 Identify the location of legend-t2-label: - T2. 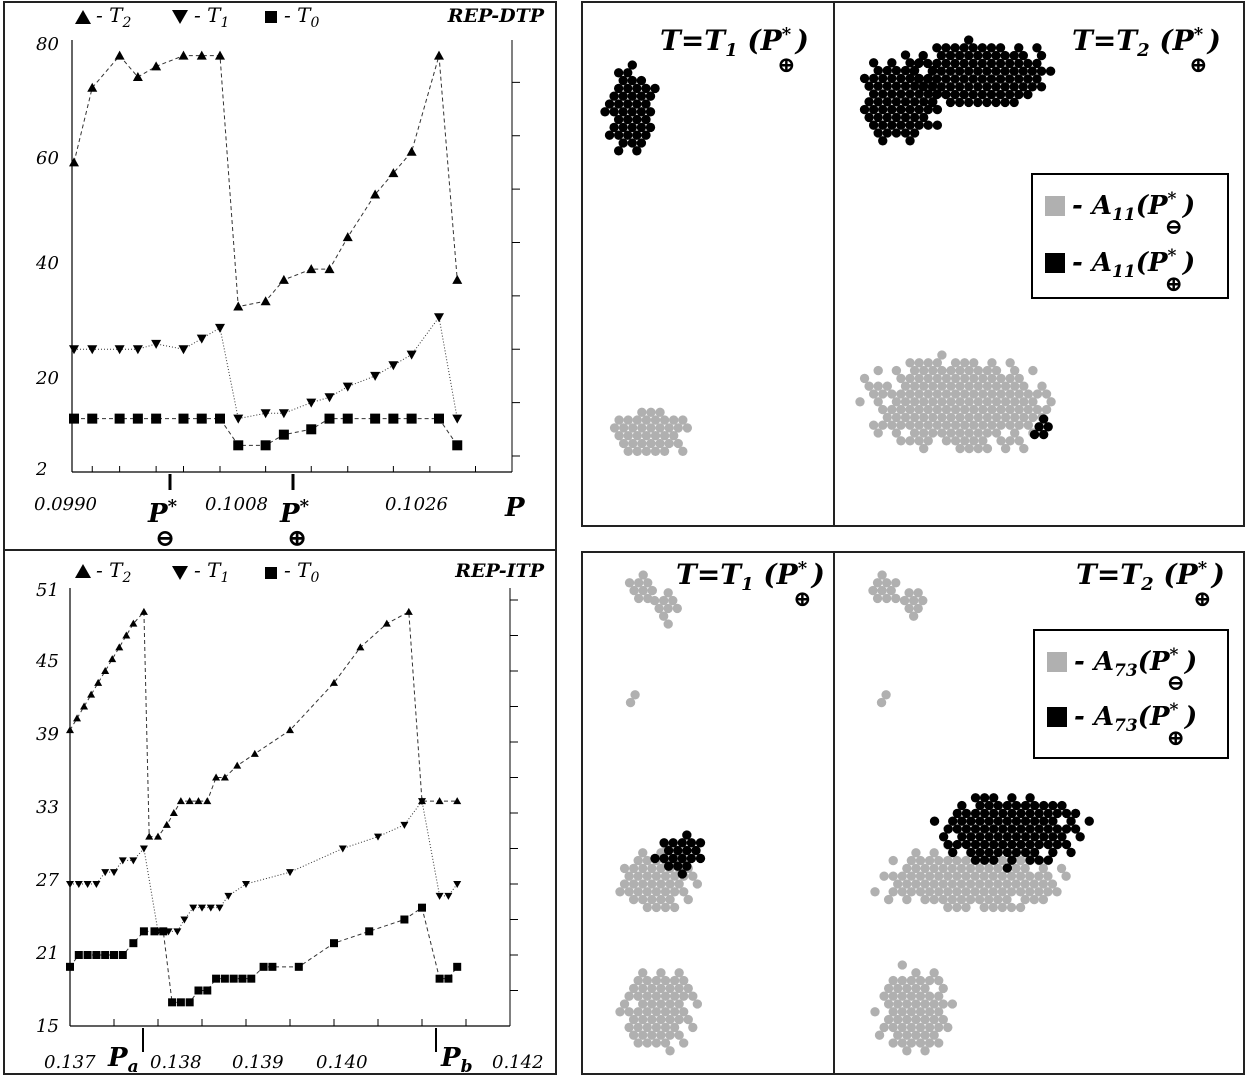
(113, 17).